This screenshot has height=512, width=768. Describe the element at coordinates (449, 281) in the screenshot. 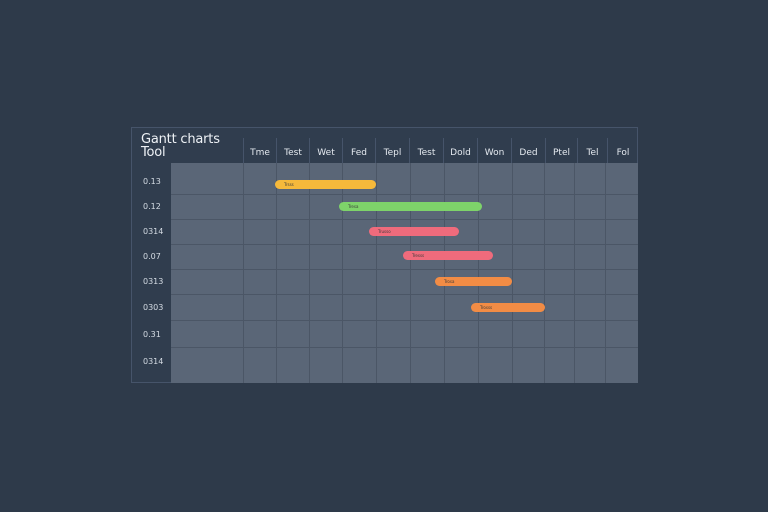

I see `task-label: Trosa` at that location.